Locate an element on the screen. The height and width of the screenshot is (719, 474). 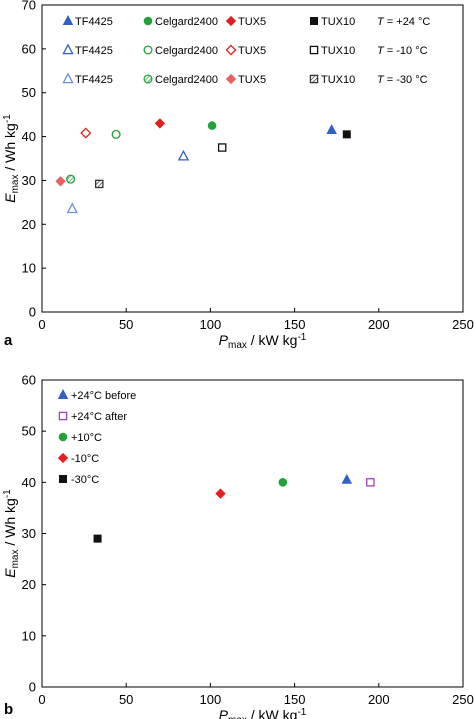
panel-letter: a is located at coordinates (8, 340).